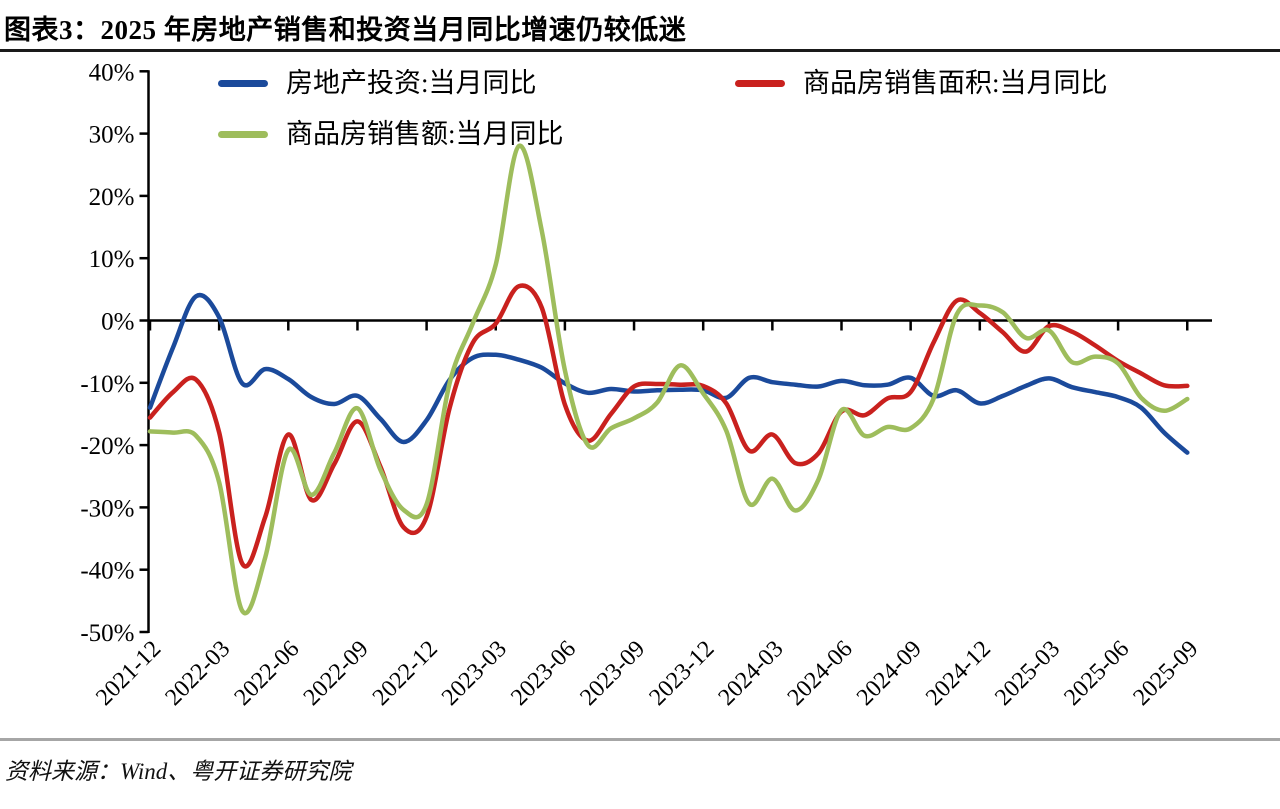  I want to click on x-axis-label: 2024-03, so click(751, 673).